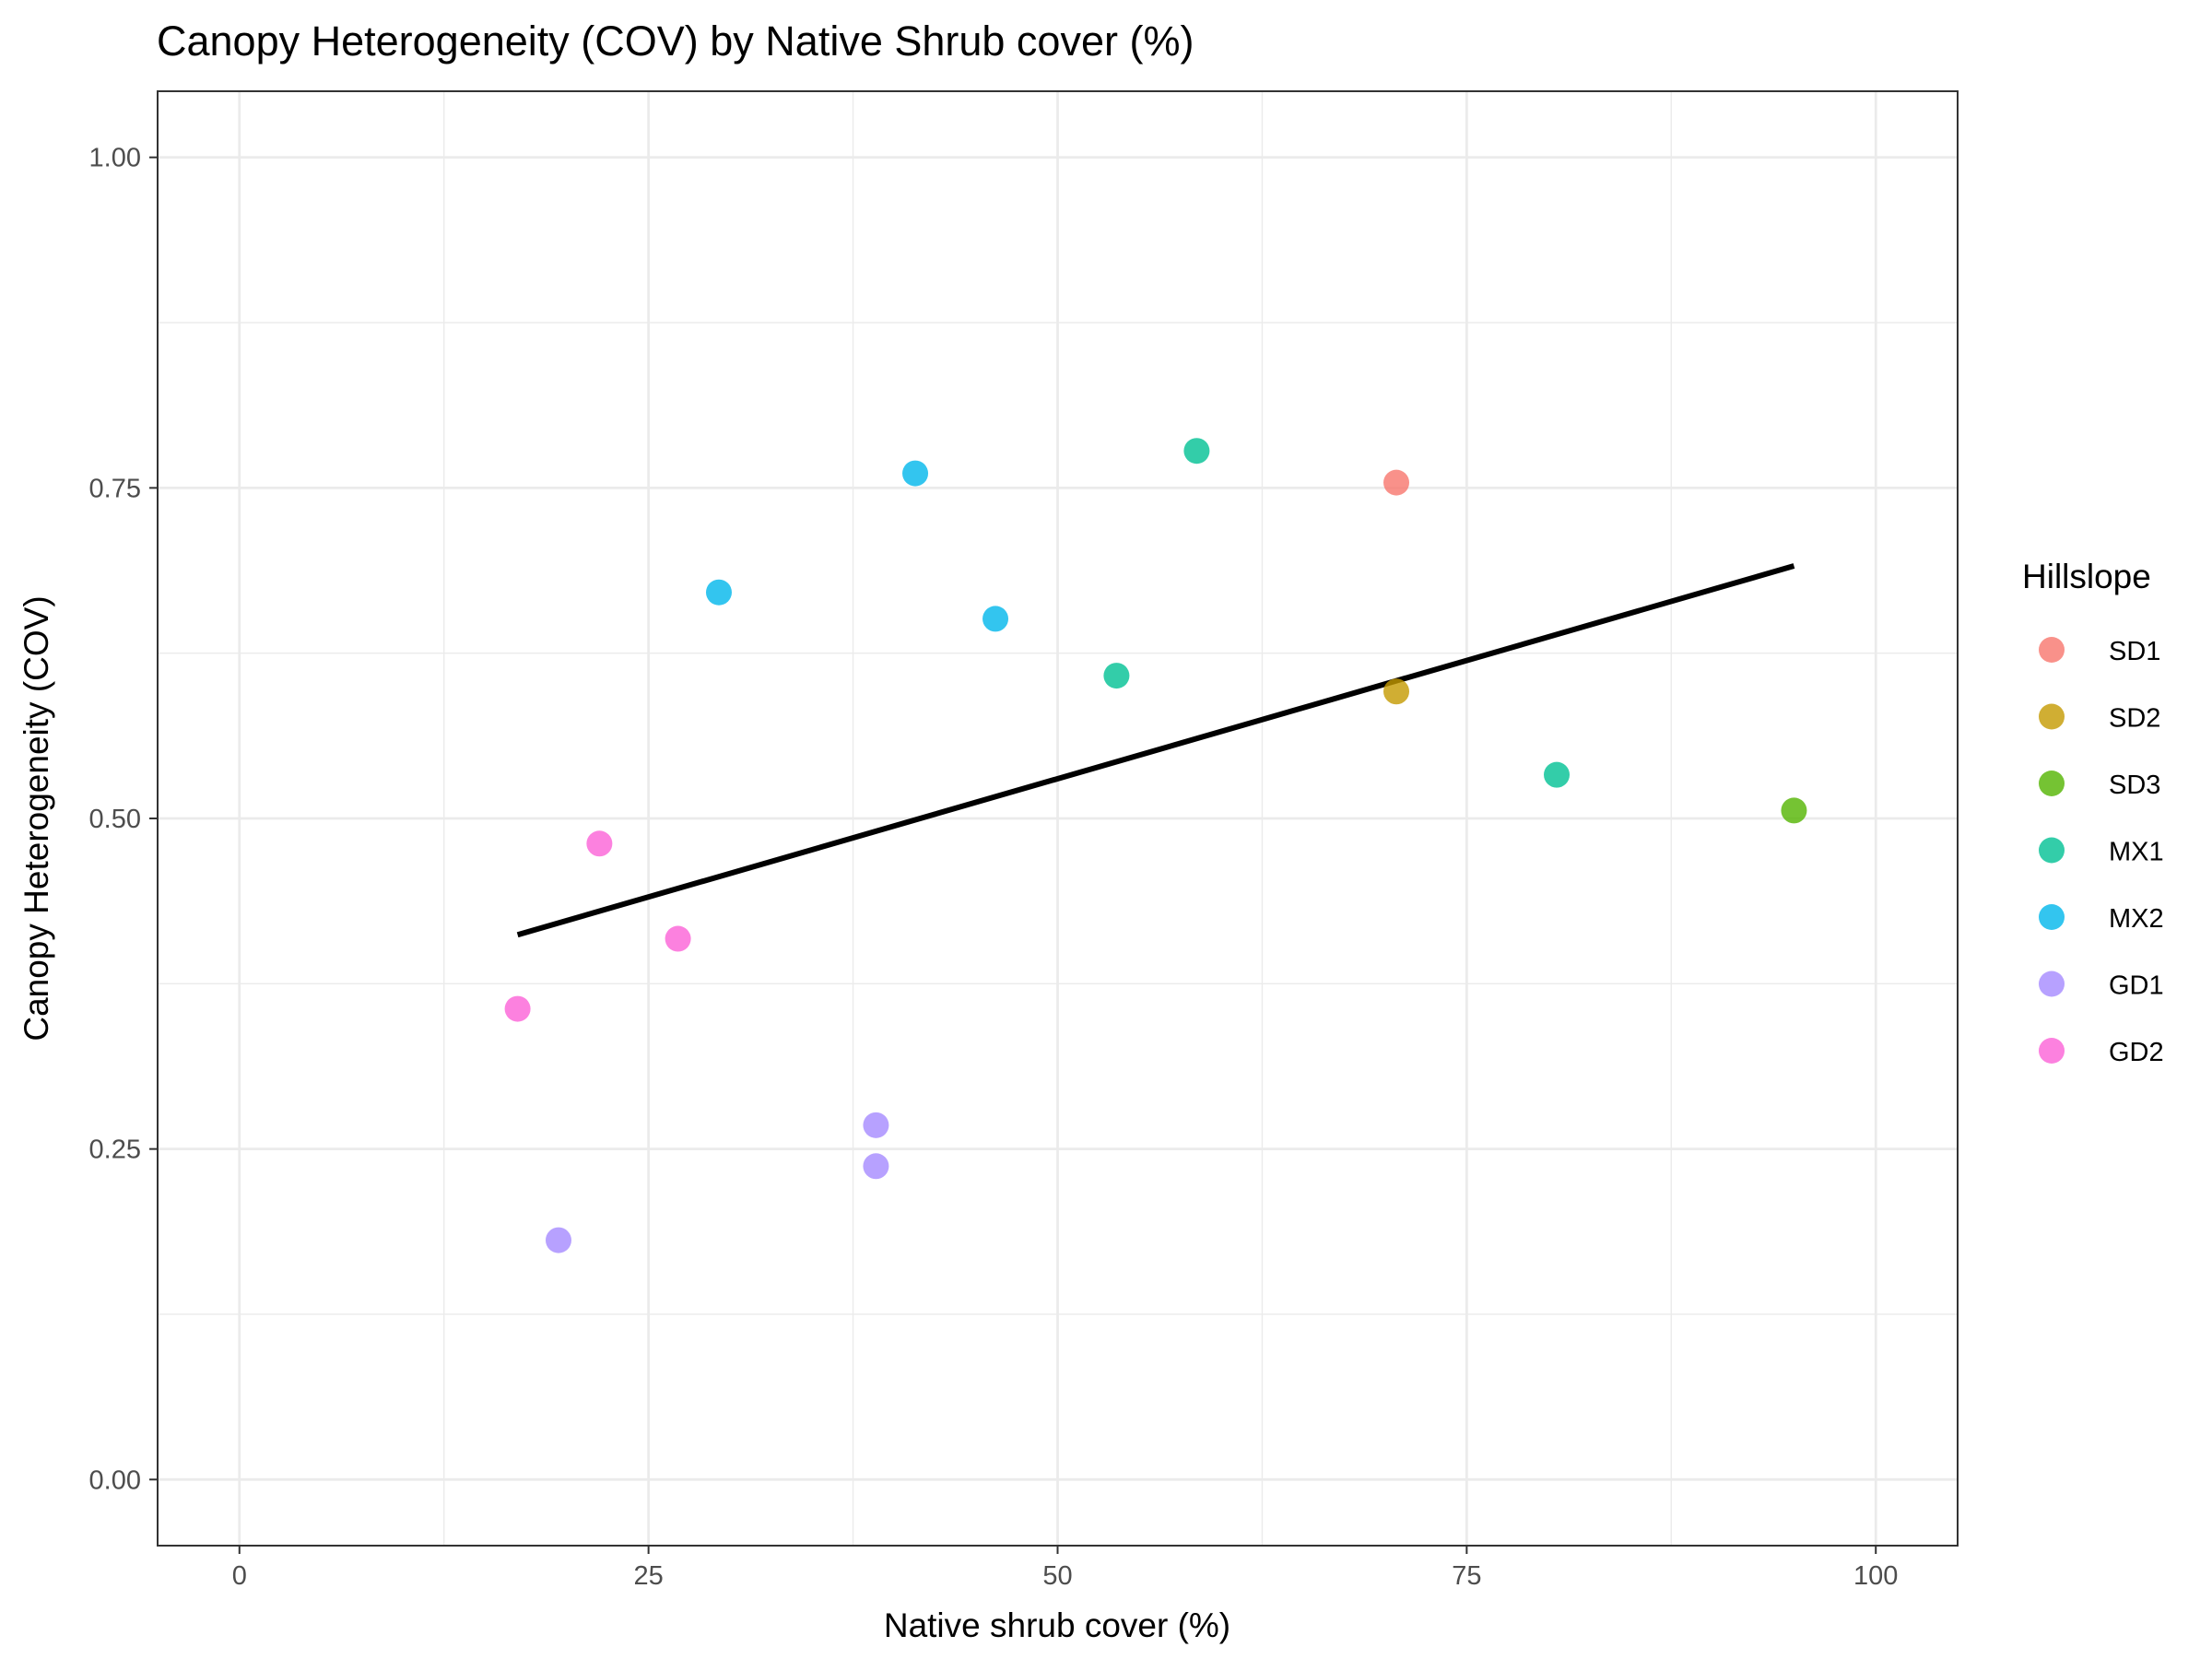 The image size is (2212, 1659). What do you see at coordinates (115, 819) in the screenshot?
I see `y-tick-label: 0.50` at bounding box center [115, 819].